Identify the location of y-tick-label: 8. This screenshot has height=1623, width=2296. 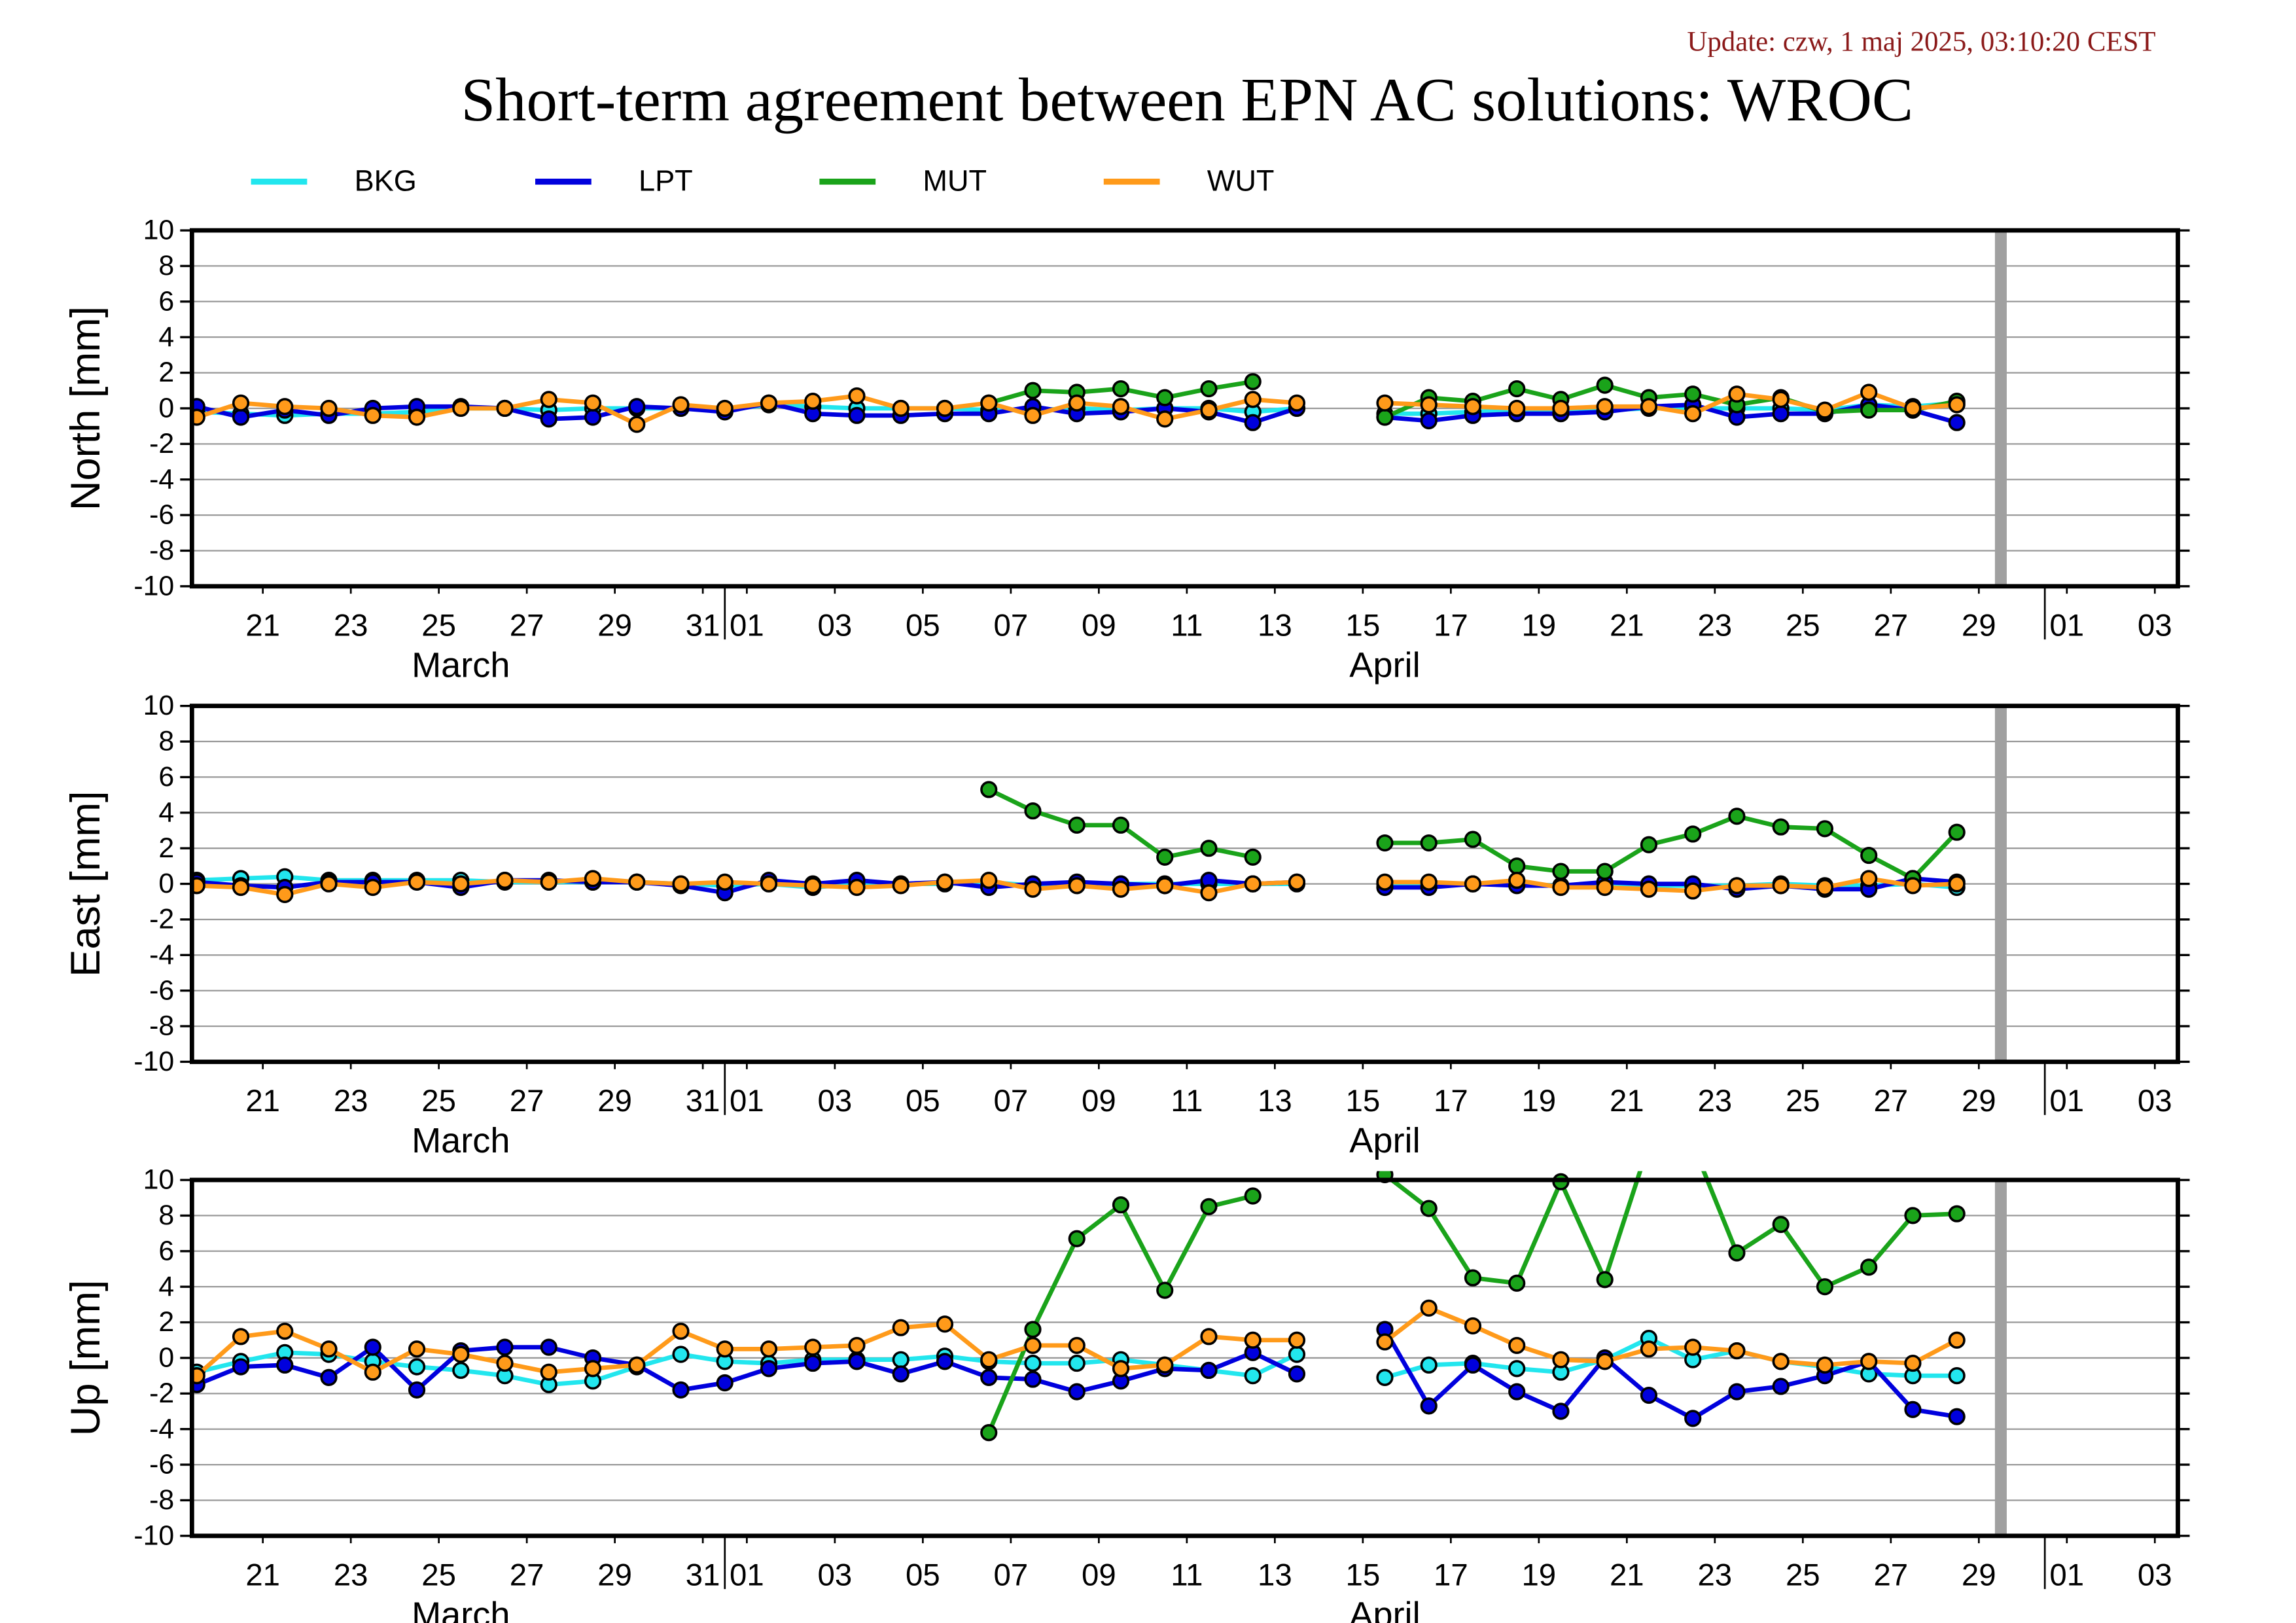
(166, 265).